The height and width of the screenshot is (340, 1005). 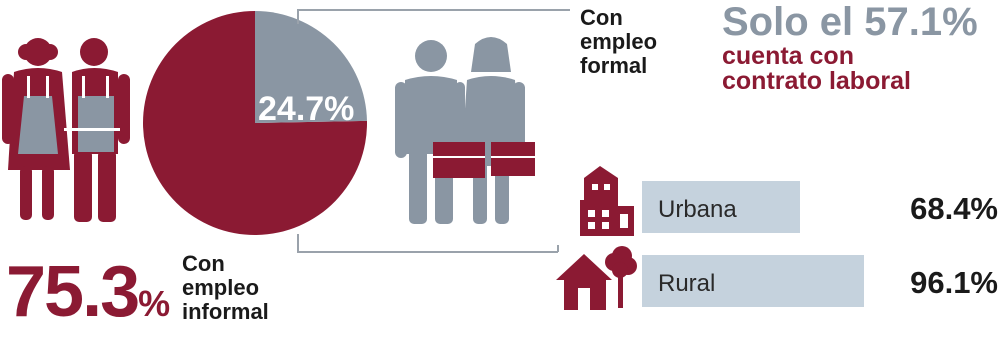 What do you see at coordinates (687, 283) in the screenshot?
I see `bar-label-rural: Rural` at bounding box center [687, 283].